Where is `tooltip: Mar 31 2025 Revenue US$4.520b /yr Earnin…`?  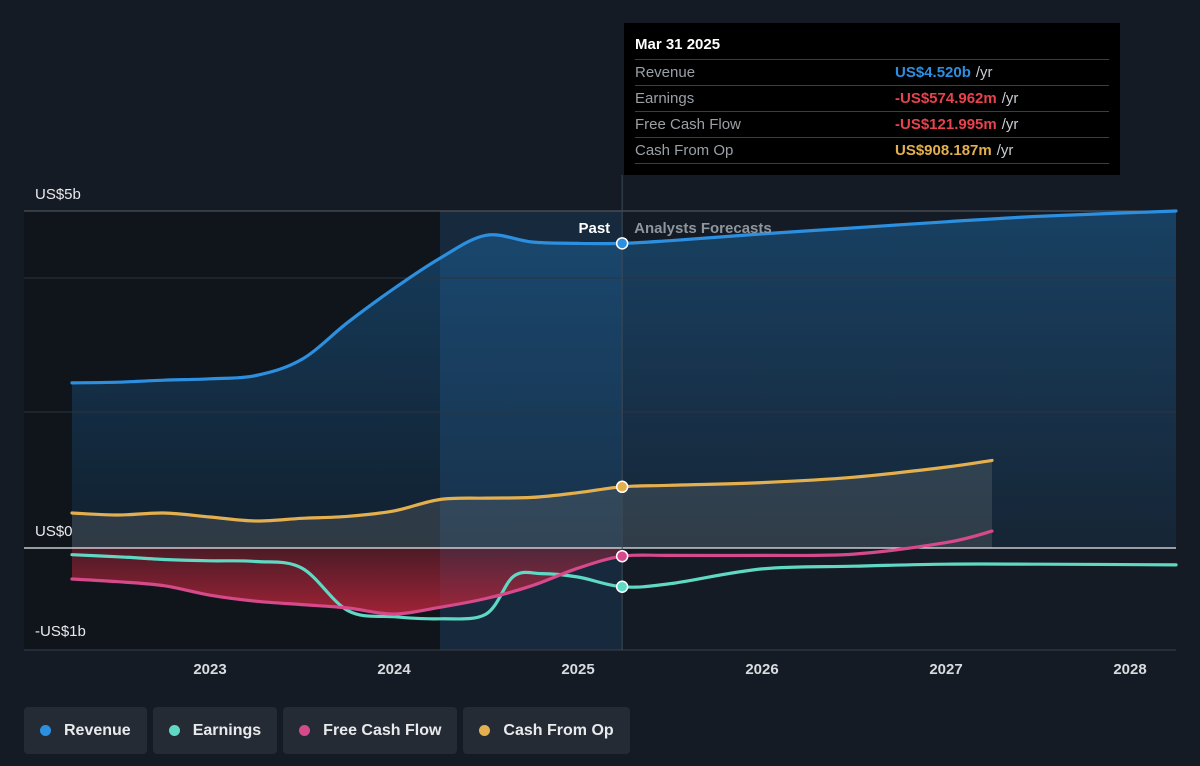
tooltip: Mar 31 2025 Revenue US$4.520b /yr Earnin… is located at coordinates (872, 99).